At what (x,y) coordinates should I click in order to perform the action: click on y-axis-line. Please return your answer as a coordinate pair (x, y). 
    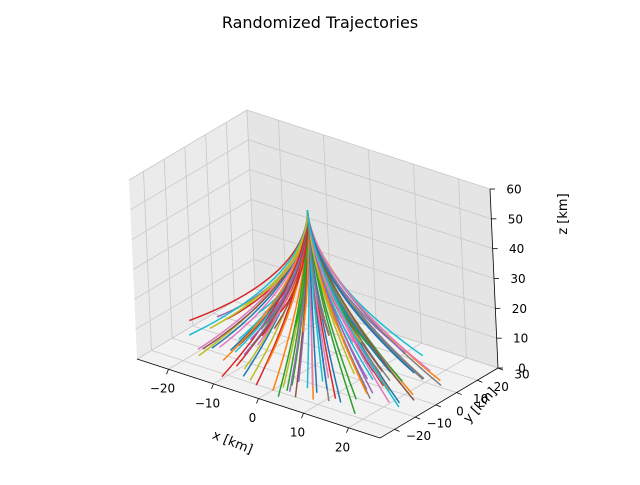
    Looking at the image, I should click on (439, 403).